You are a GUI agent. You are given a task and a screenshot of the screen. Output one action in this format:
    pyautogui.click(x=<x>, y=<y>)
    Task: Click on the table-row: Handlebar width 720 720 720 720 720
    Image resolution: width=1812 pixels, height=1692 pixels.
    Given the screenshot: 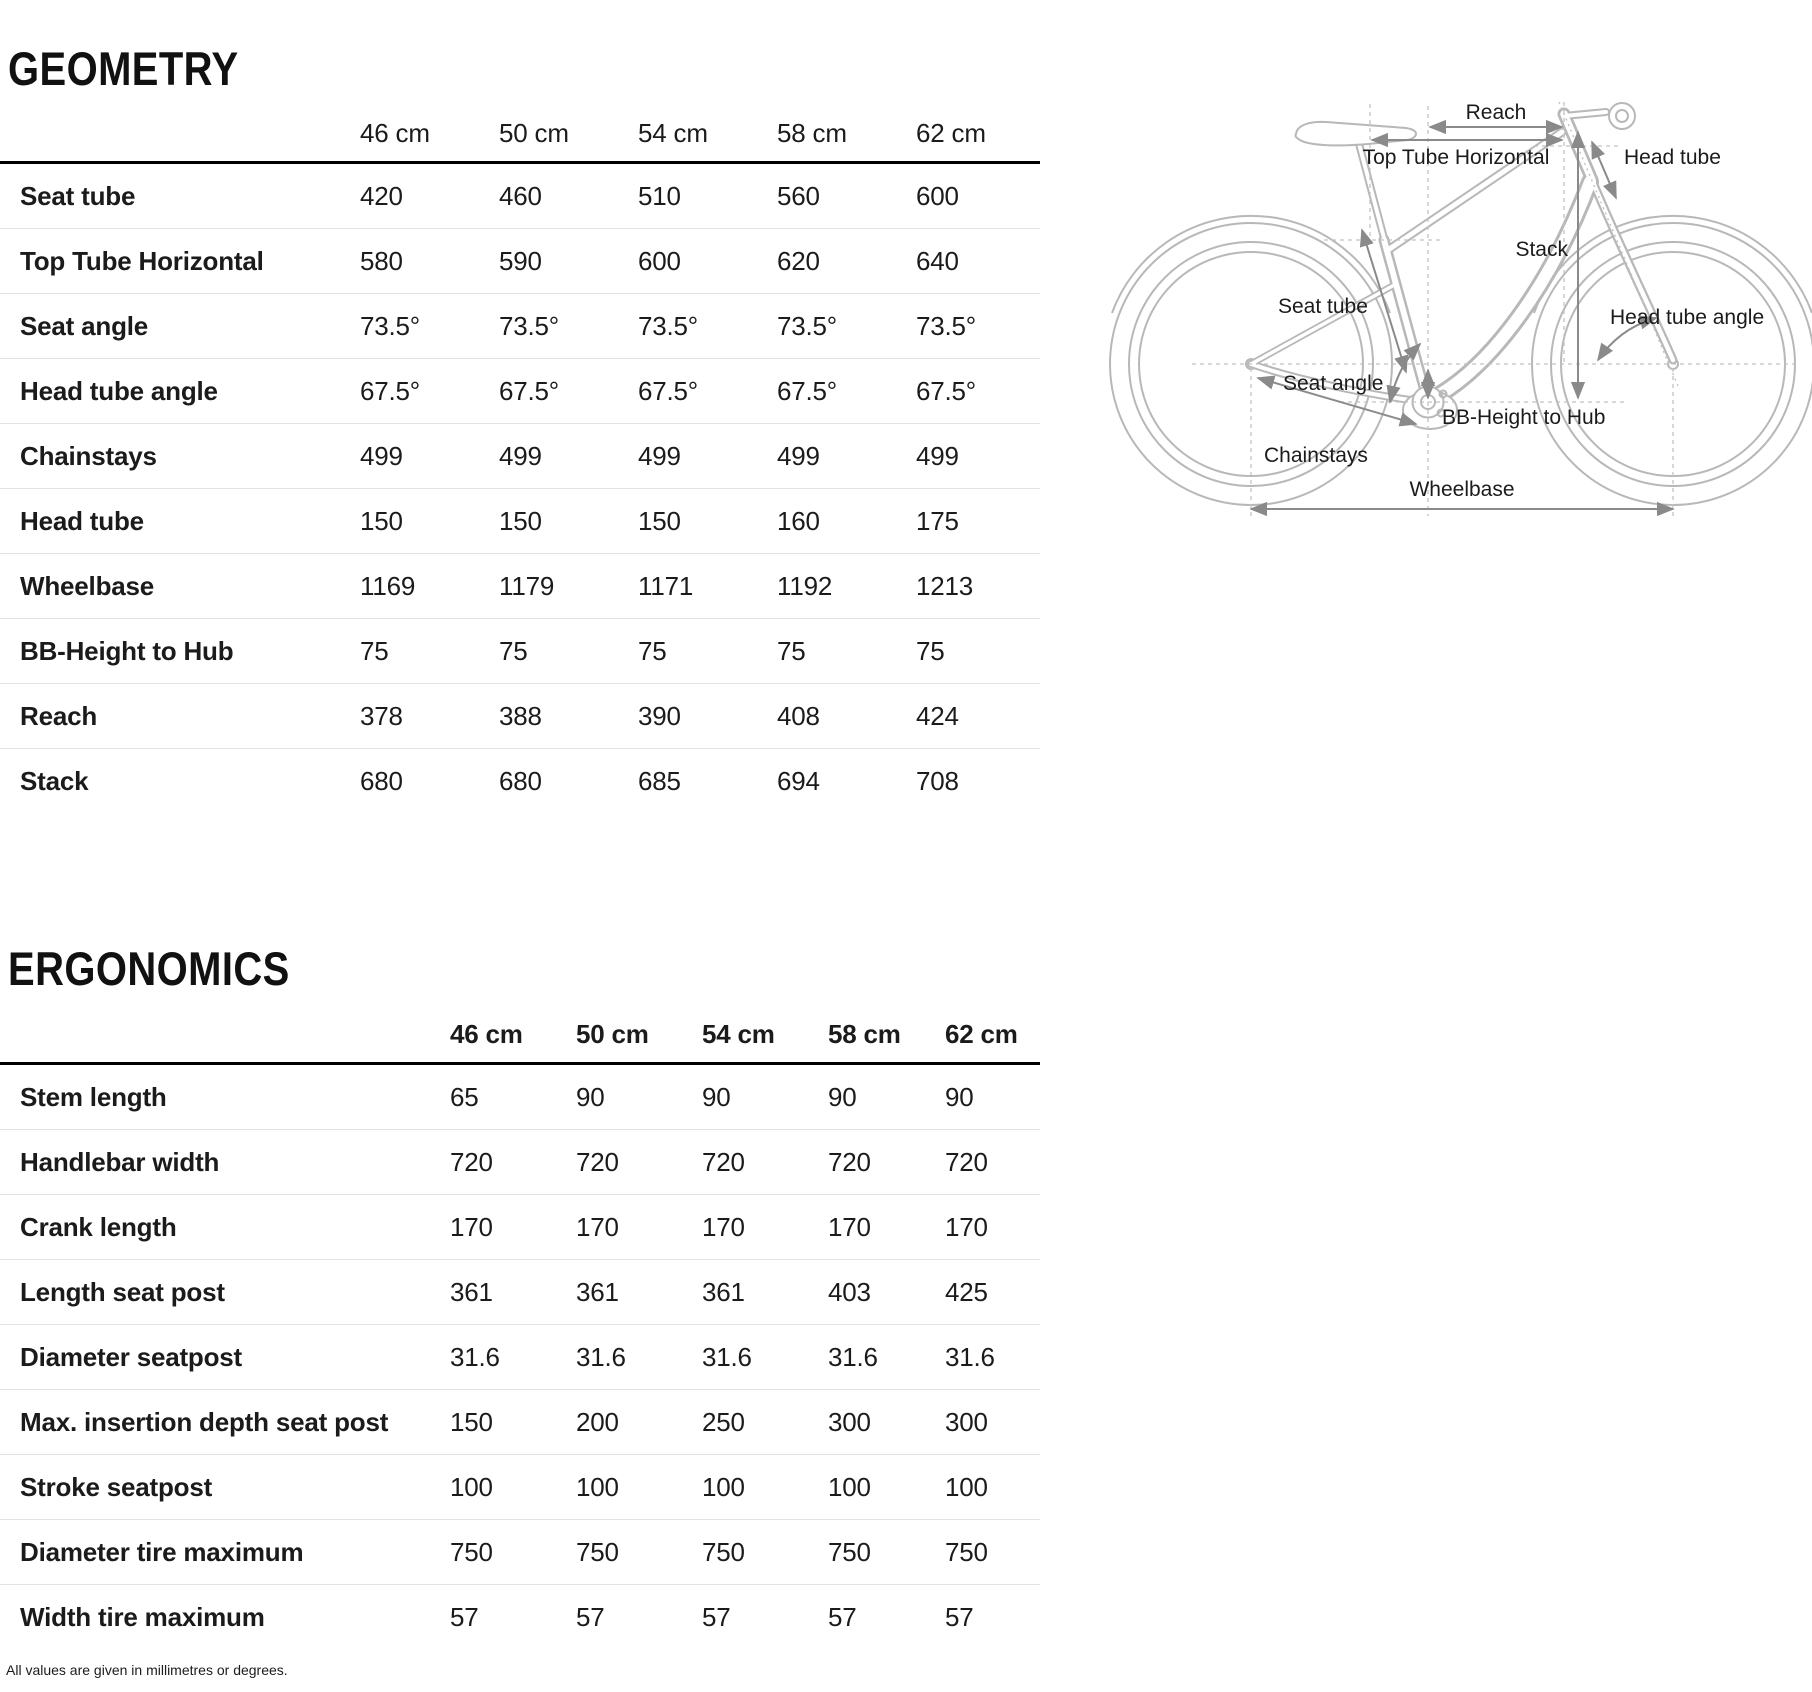 What is the action you would take?
    pyautogui.click(x=520, y=1162)
    